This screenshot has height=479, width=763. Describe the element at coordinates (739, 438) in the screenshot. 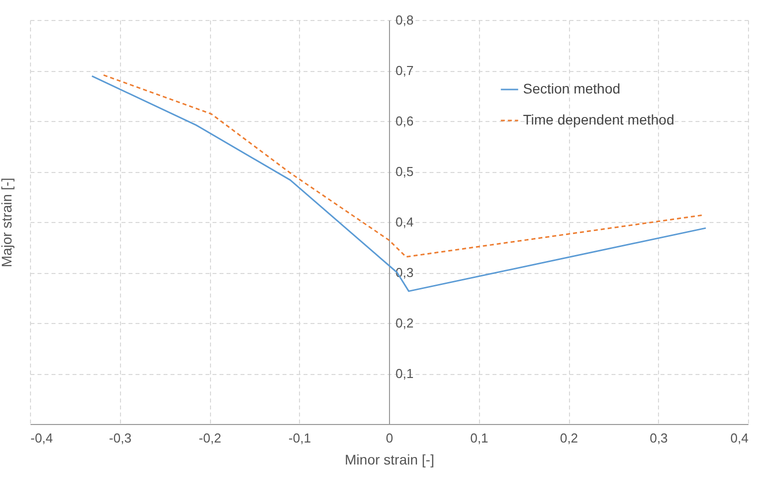

I see `x-tick-label: 0,4` at that location.